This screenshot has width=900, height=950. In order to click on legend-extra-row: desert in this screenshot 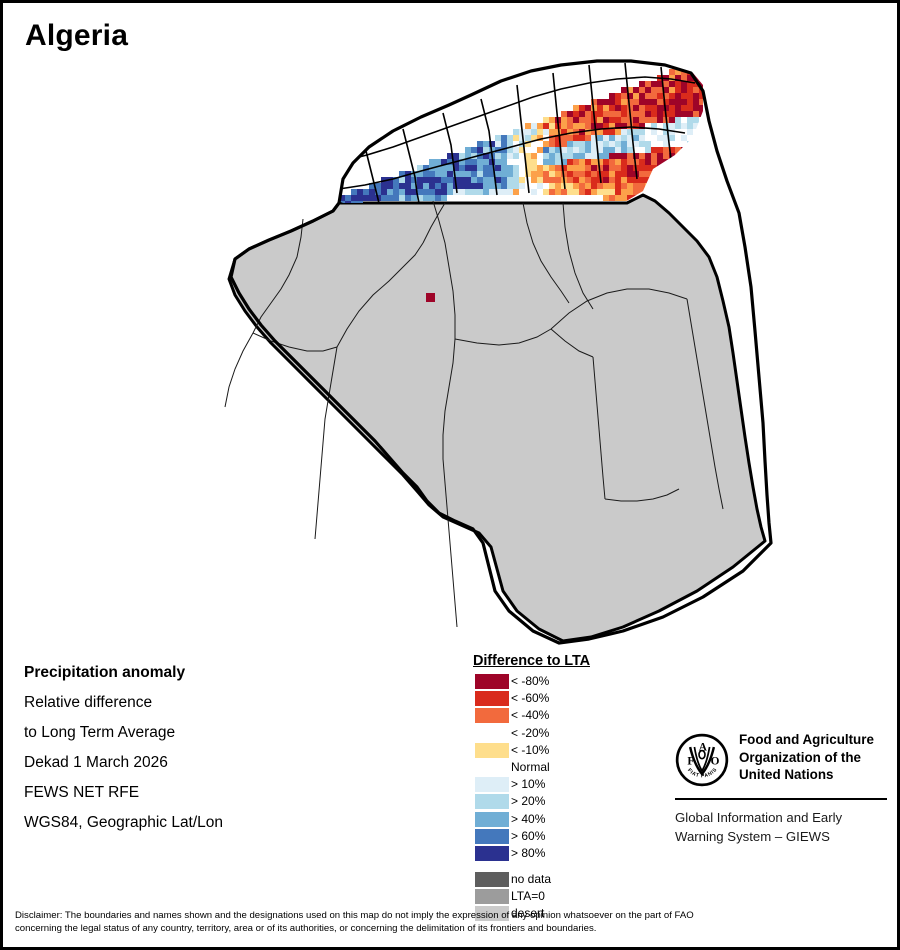, I will do `click(558, 913)`.